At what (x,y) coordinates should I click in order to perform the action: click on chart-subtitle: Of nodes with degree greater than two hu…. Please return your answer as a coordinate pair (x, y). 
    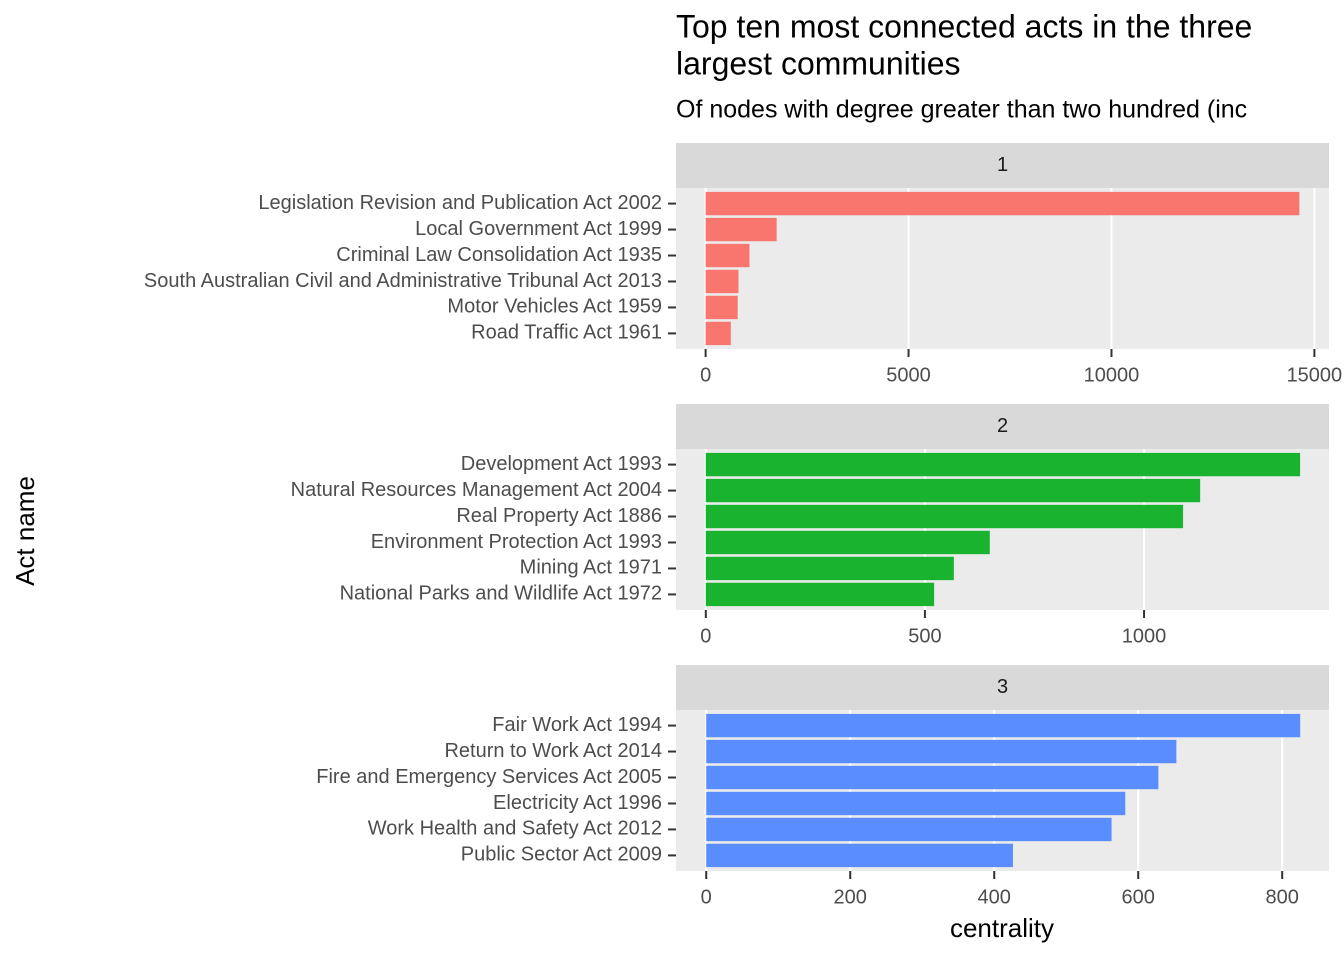
    Looking at the image, I should click on (961, 110).